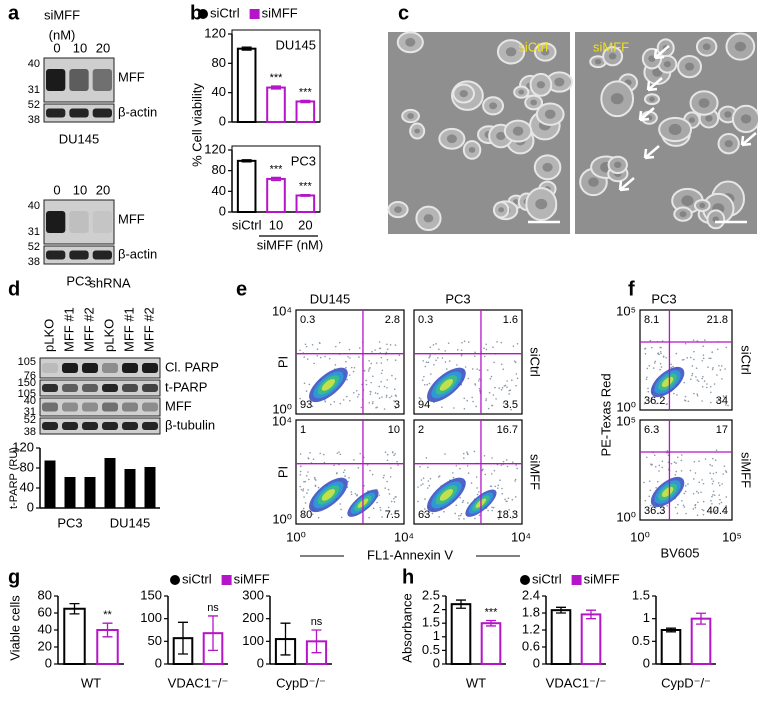  What do you see at coordinates (246, 85) in the screenshot?
I see `bar` at bounding box center [246, 85].